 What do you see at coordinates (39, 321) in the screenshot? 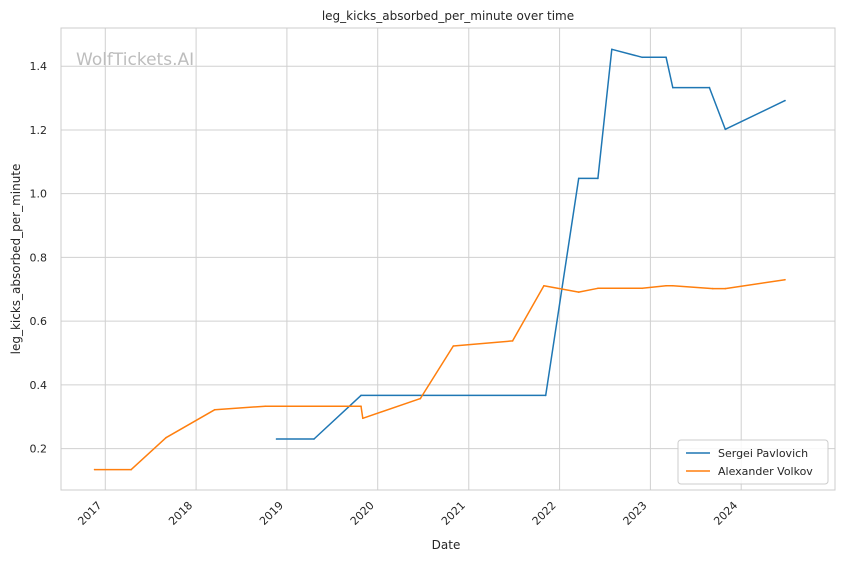
I see `y-tick-label: 0.6` at bounding box center [39, 321].